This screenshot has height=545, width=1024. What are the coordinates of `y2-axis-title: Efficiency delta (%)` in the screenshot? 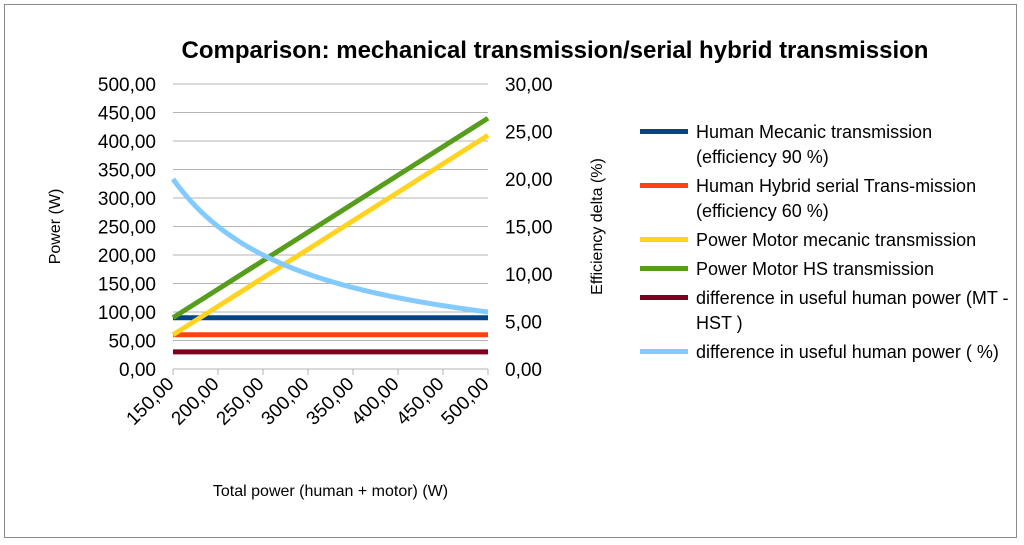 It's located at (597, 226).